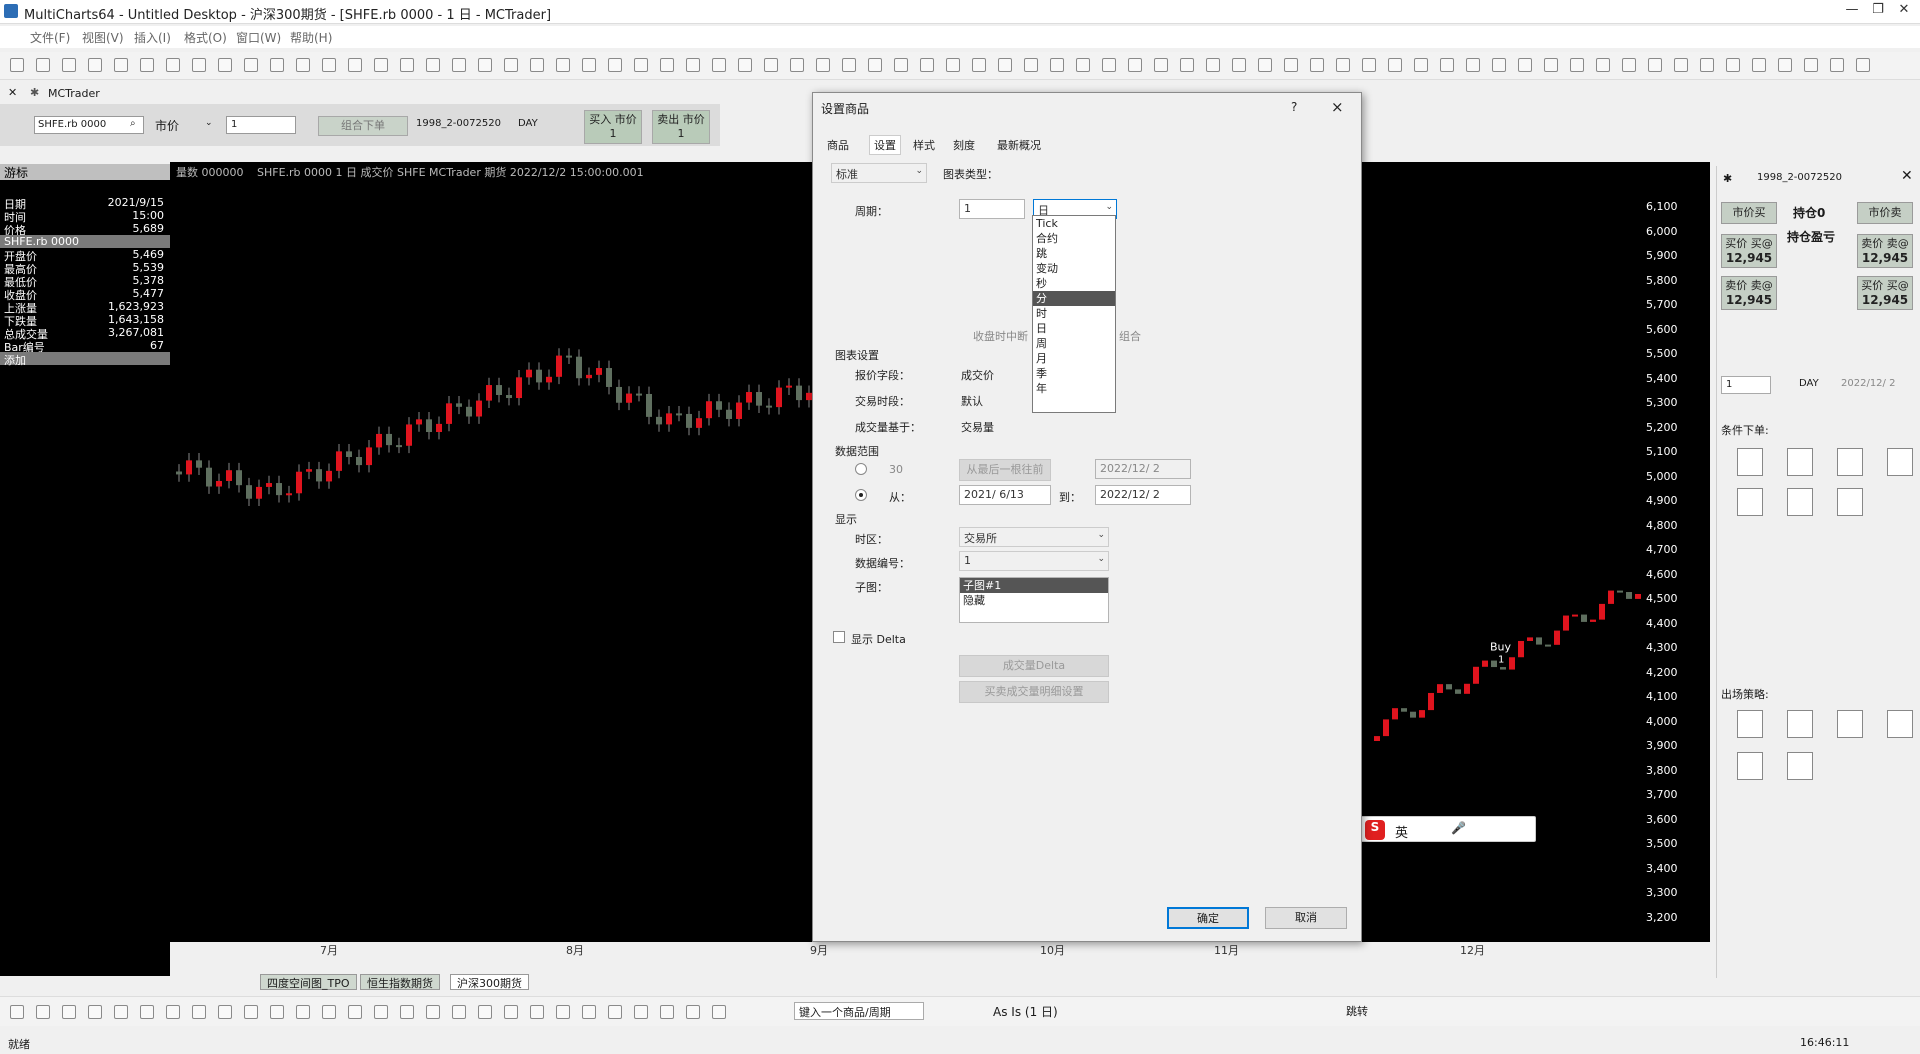 The height and width of the screenshot is (1054, 1920). What do you see at coordinates (1047, 268) in the screenshot?
I see `period-unit-option: 变动` at bounding box center [1047, 268].